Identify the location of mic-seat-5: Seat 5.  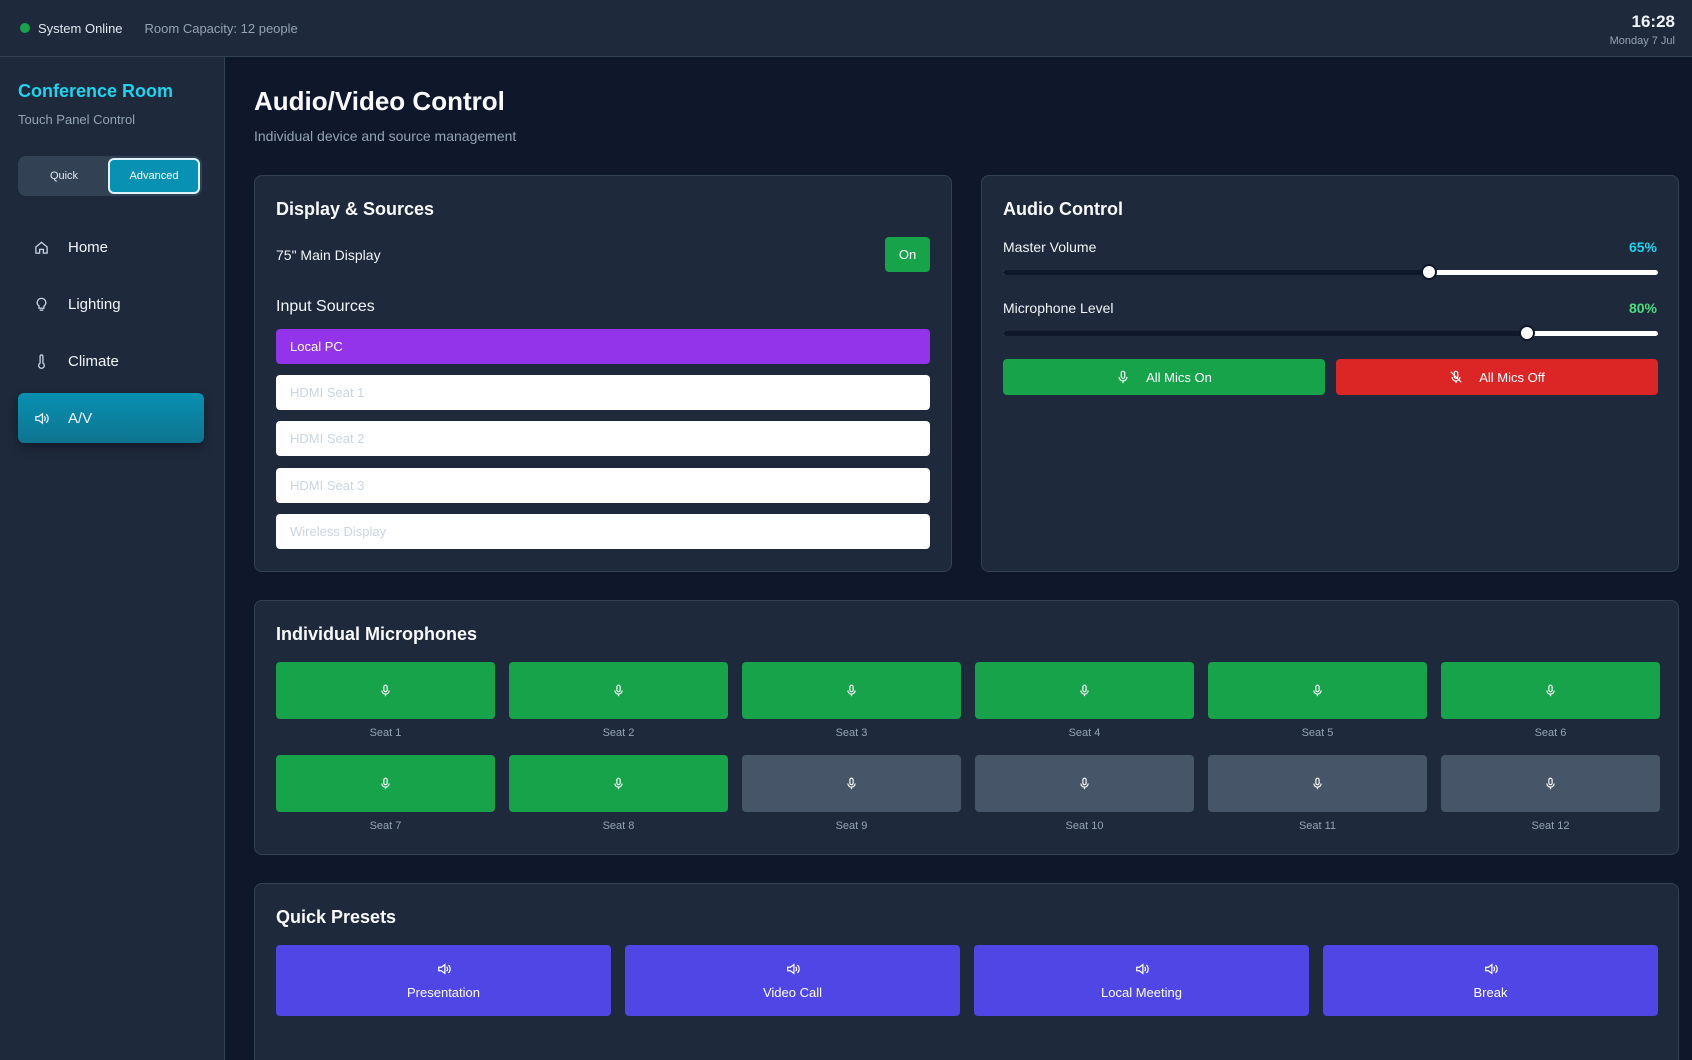
(1317, 700).